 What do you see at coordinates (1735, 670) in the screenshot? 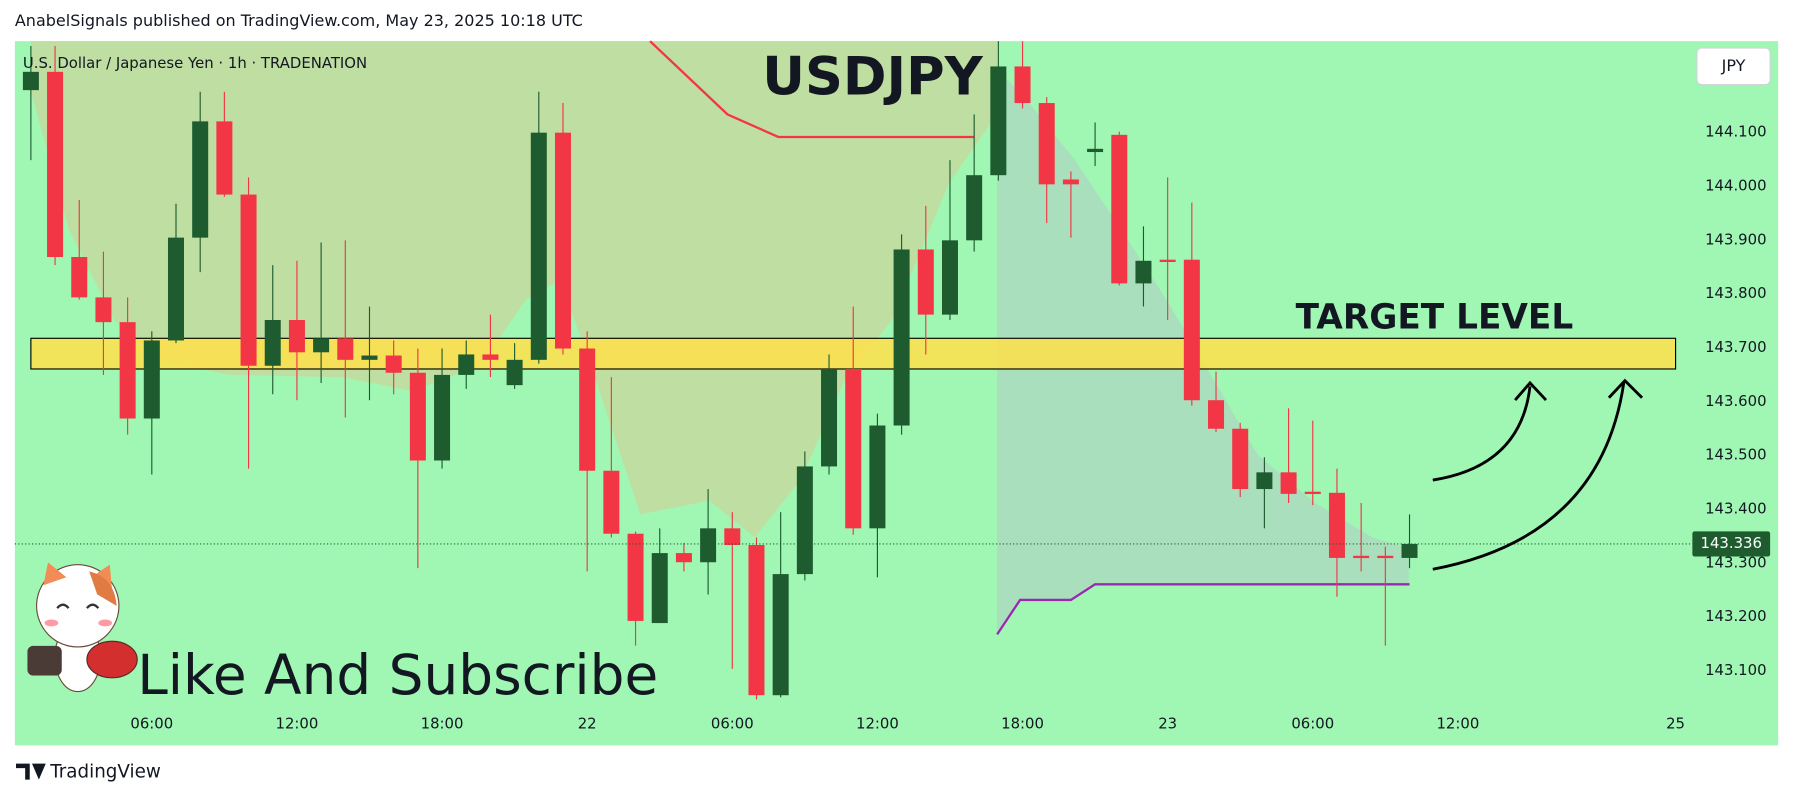
I see `y-tick-label: 143.100` at bounding box center [1735, 670].